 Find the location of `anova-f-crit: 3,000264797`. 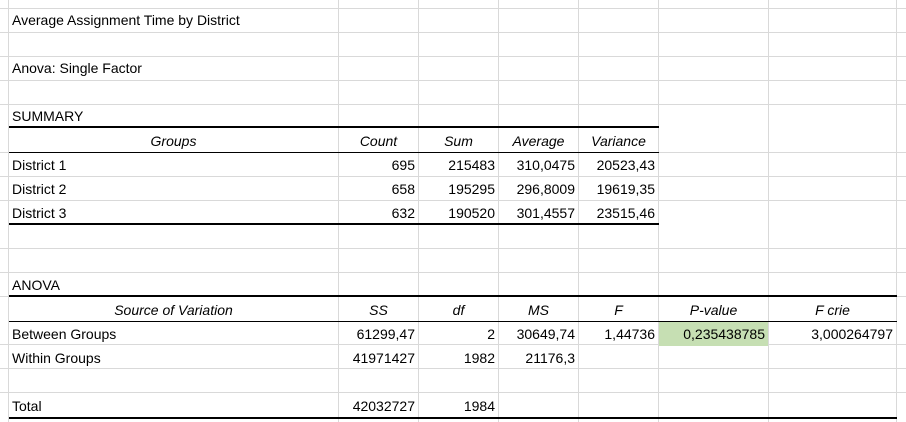

anova-f-crit: 3,000264797 is located at coordinates (852, 334).